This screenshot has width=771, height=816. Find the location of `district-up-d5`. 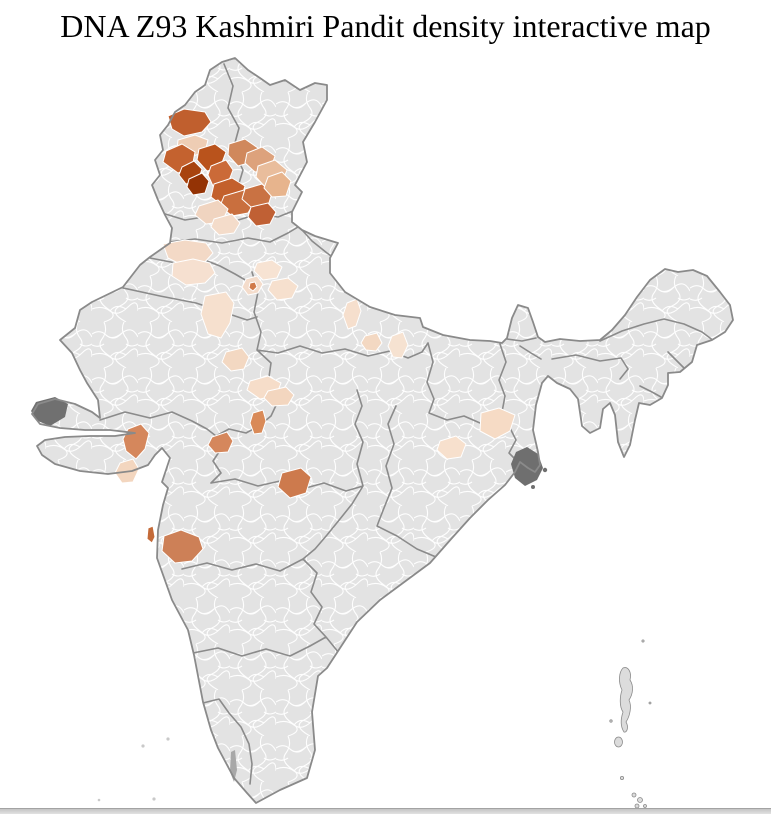

district-up-d5 is located at coordinates (398, 345).